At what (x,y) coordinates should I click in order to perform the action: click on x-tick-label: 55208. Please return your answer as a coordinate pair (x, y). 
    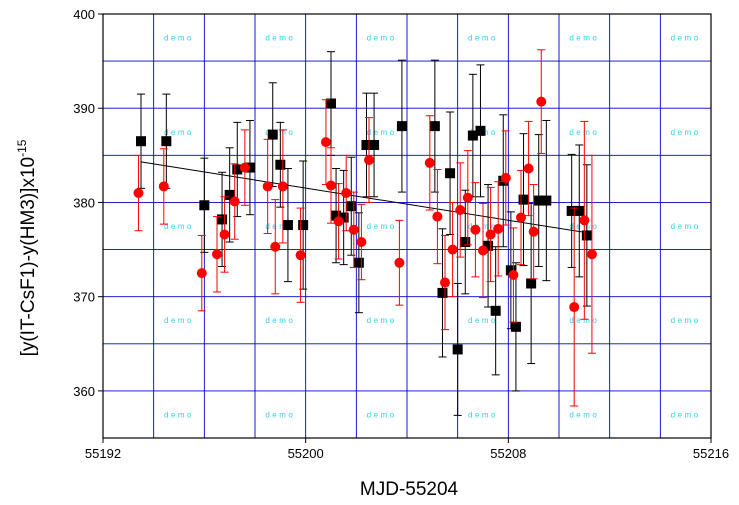
    Looking at the image, I should click on (508, 453).